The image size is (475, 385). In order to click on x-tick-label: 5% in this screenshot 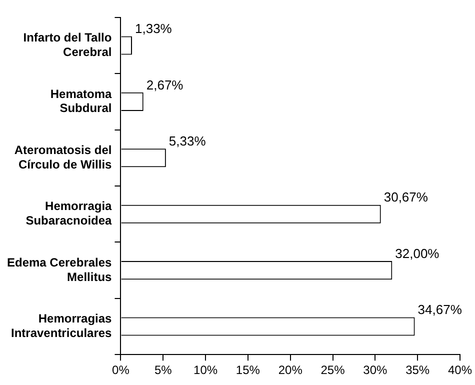, I will do `click(163, 370)`.